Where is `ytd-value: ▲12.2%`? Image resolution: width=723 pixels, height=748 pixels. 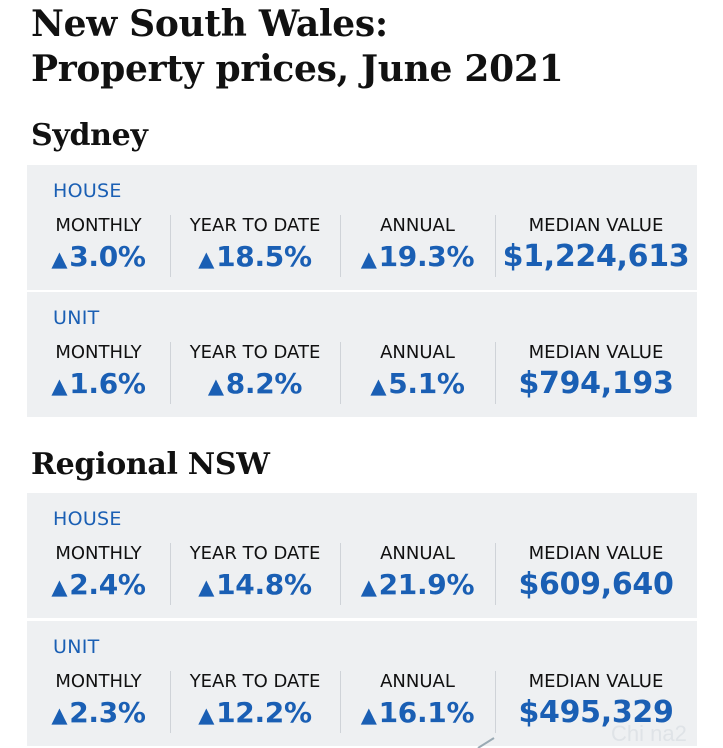 ytd-value: ▲12.2% is located at coordinates (255, 714).